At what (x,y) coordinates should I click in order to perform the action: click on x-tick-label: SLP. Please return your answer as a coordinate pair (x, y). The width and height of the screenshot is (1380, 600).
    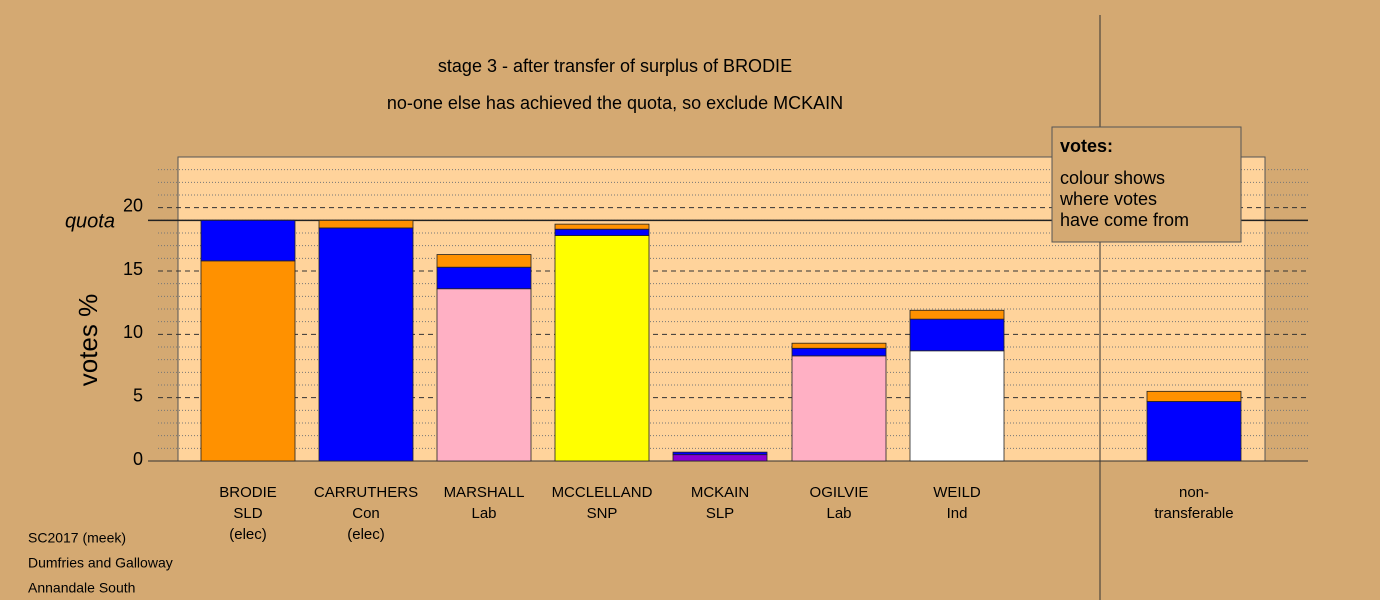
    Looking at the image, I should click on (720, 513).